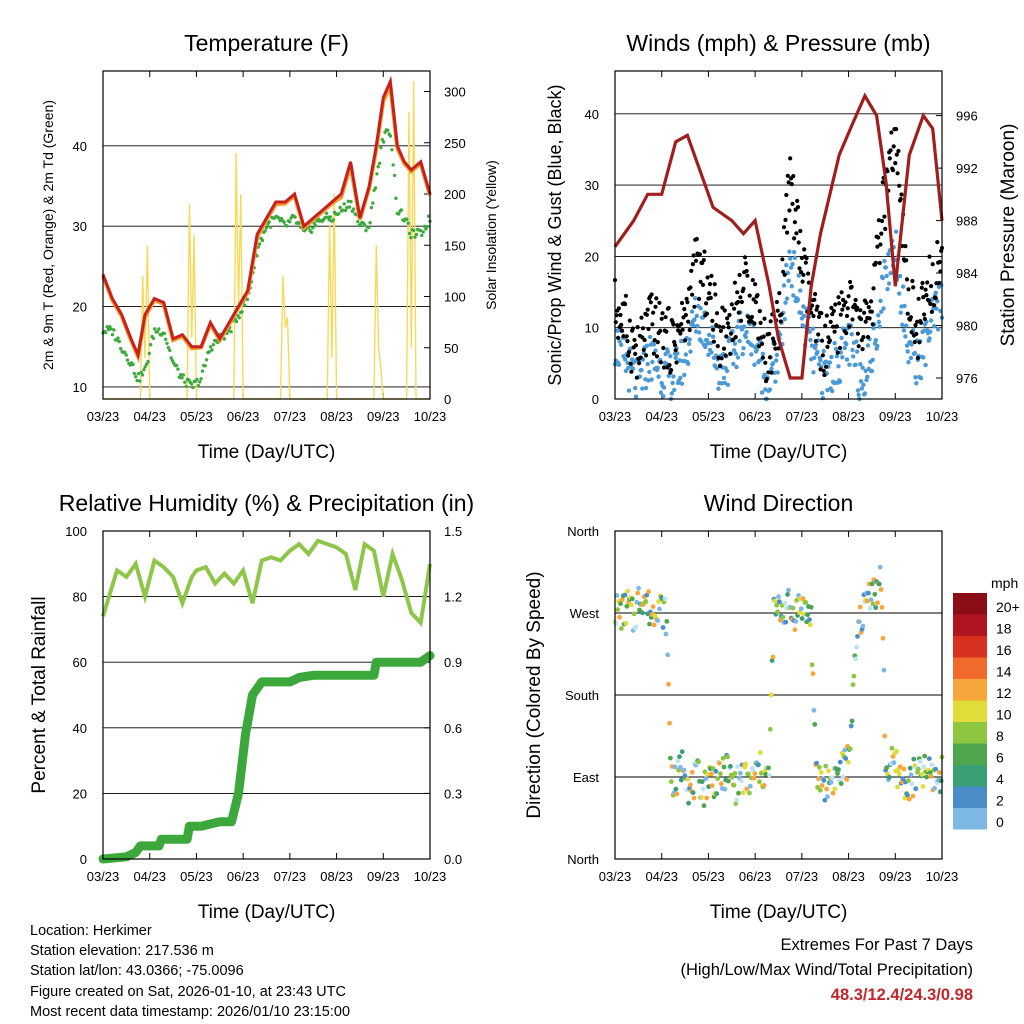 The width and height of the screenshot is (1024, 1024). Describe the element at coordinates (451, 348) in the screenshot. I see `temp-y2tick-label: 50` at that location.